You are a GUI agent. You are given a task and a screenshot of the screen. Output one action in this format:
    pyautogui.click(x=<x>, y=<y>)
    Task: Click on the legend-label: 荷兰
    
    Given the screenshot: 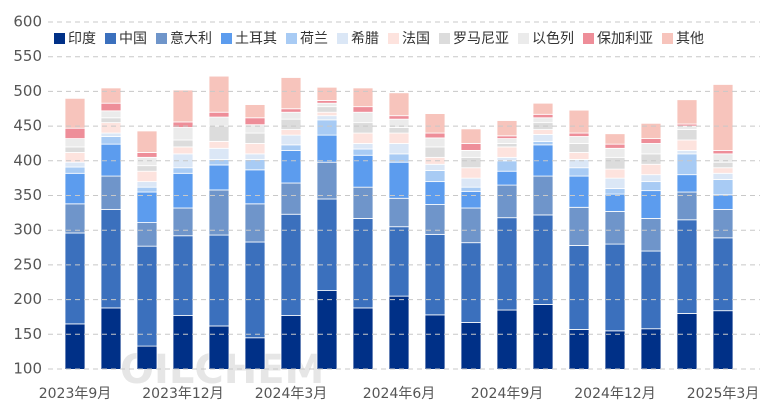 What is the action you would take?
    pyautogui.click(x=314, y=39)
    